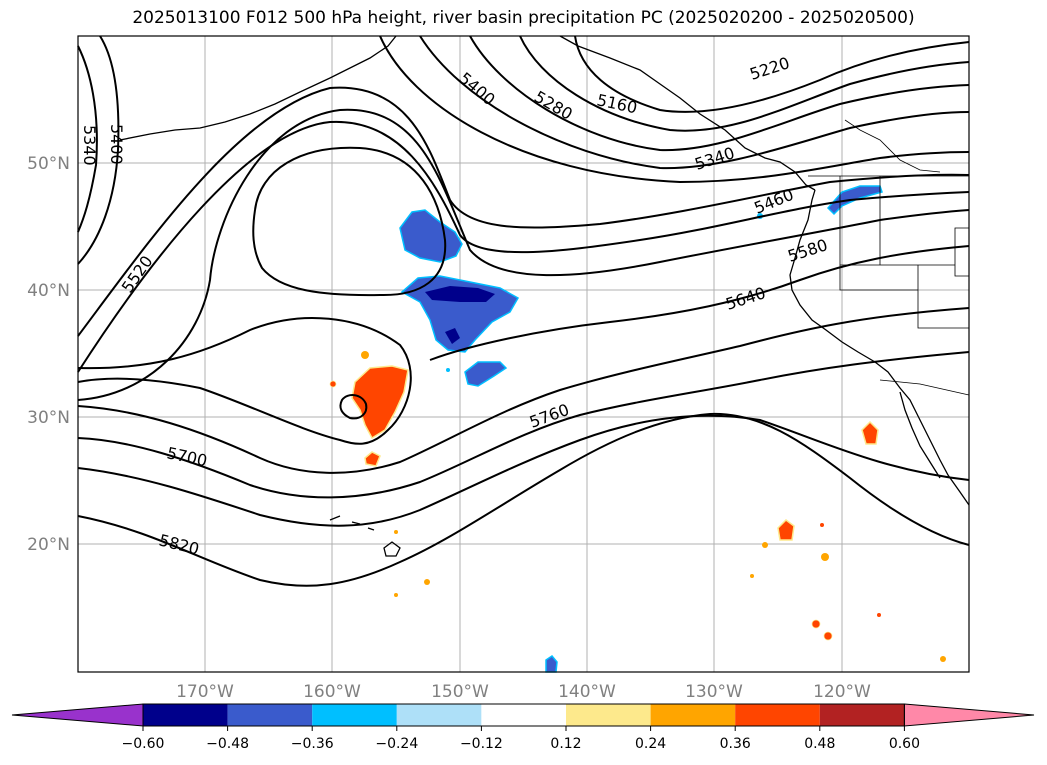 This screenshot has height=765, width=1047. What do you see at coordinates (396, 744) in the screenshot?
I see `colorbar-tick-label: −0.24` at bounding box center [396, 744].